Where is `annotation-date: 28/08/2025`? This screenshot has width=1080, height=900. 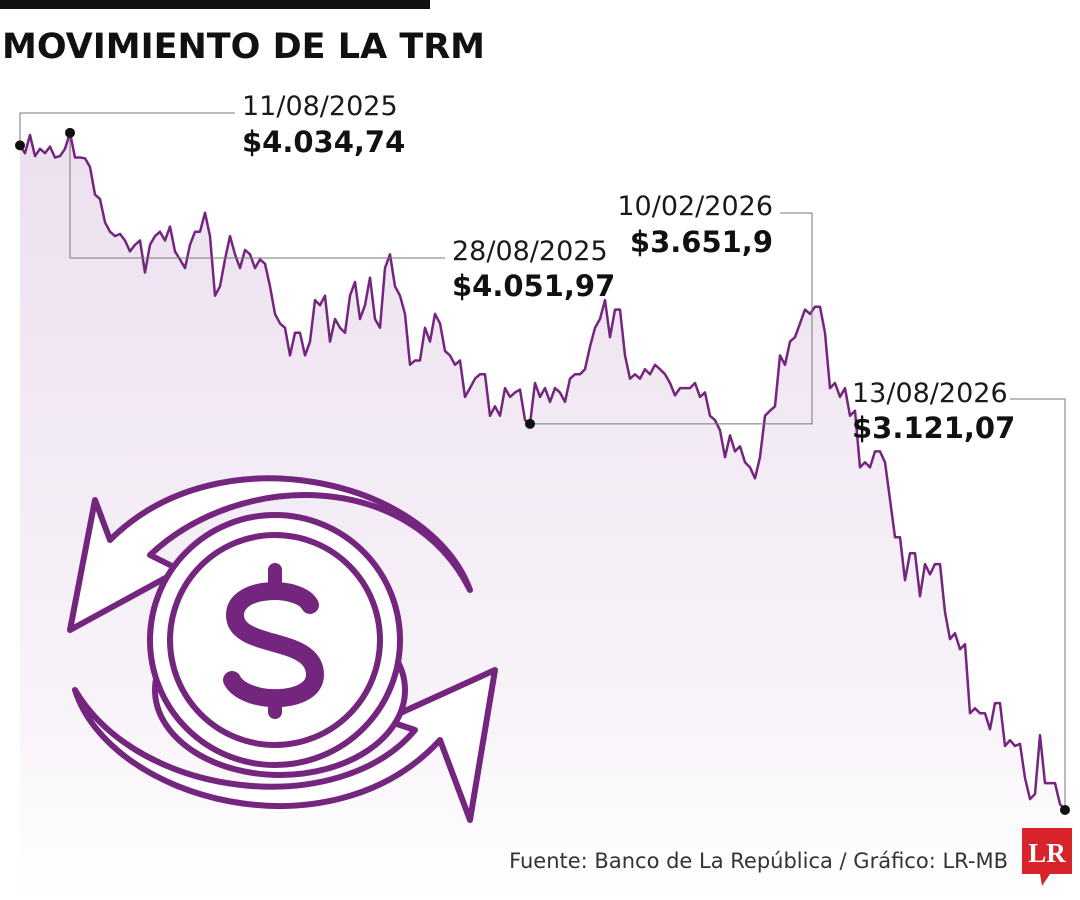 annotation-date: 28/08/2025 is located at coordinates (530, 251).